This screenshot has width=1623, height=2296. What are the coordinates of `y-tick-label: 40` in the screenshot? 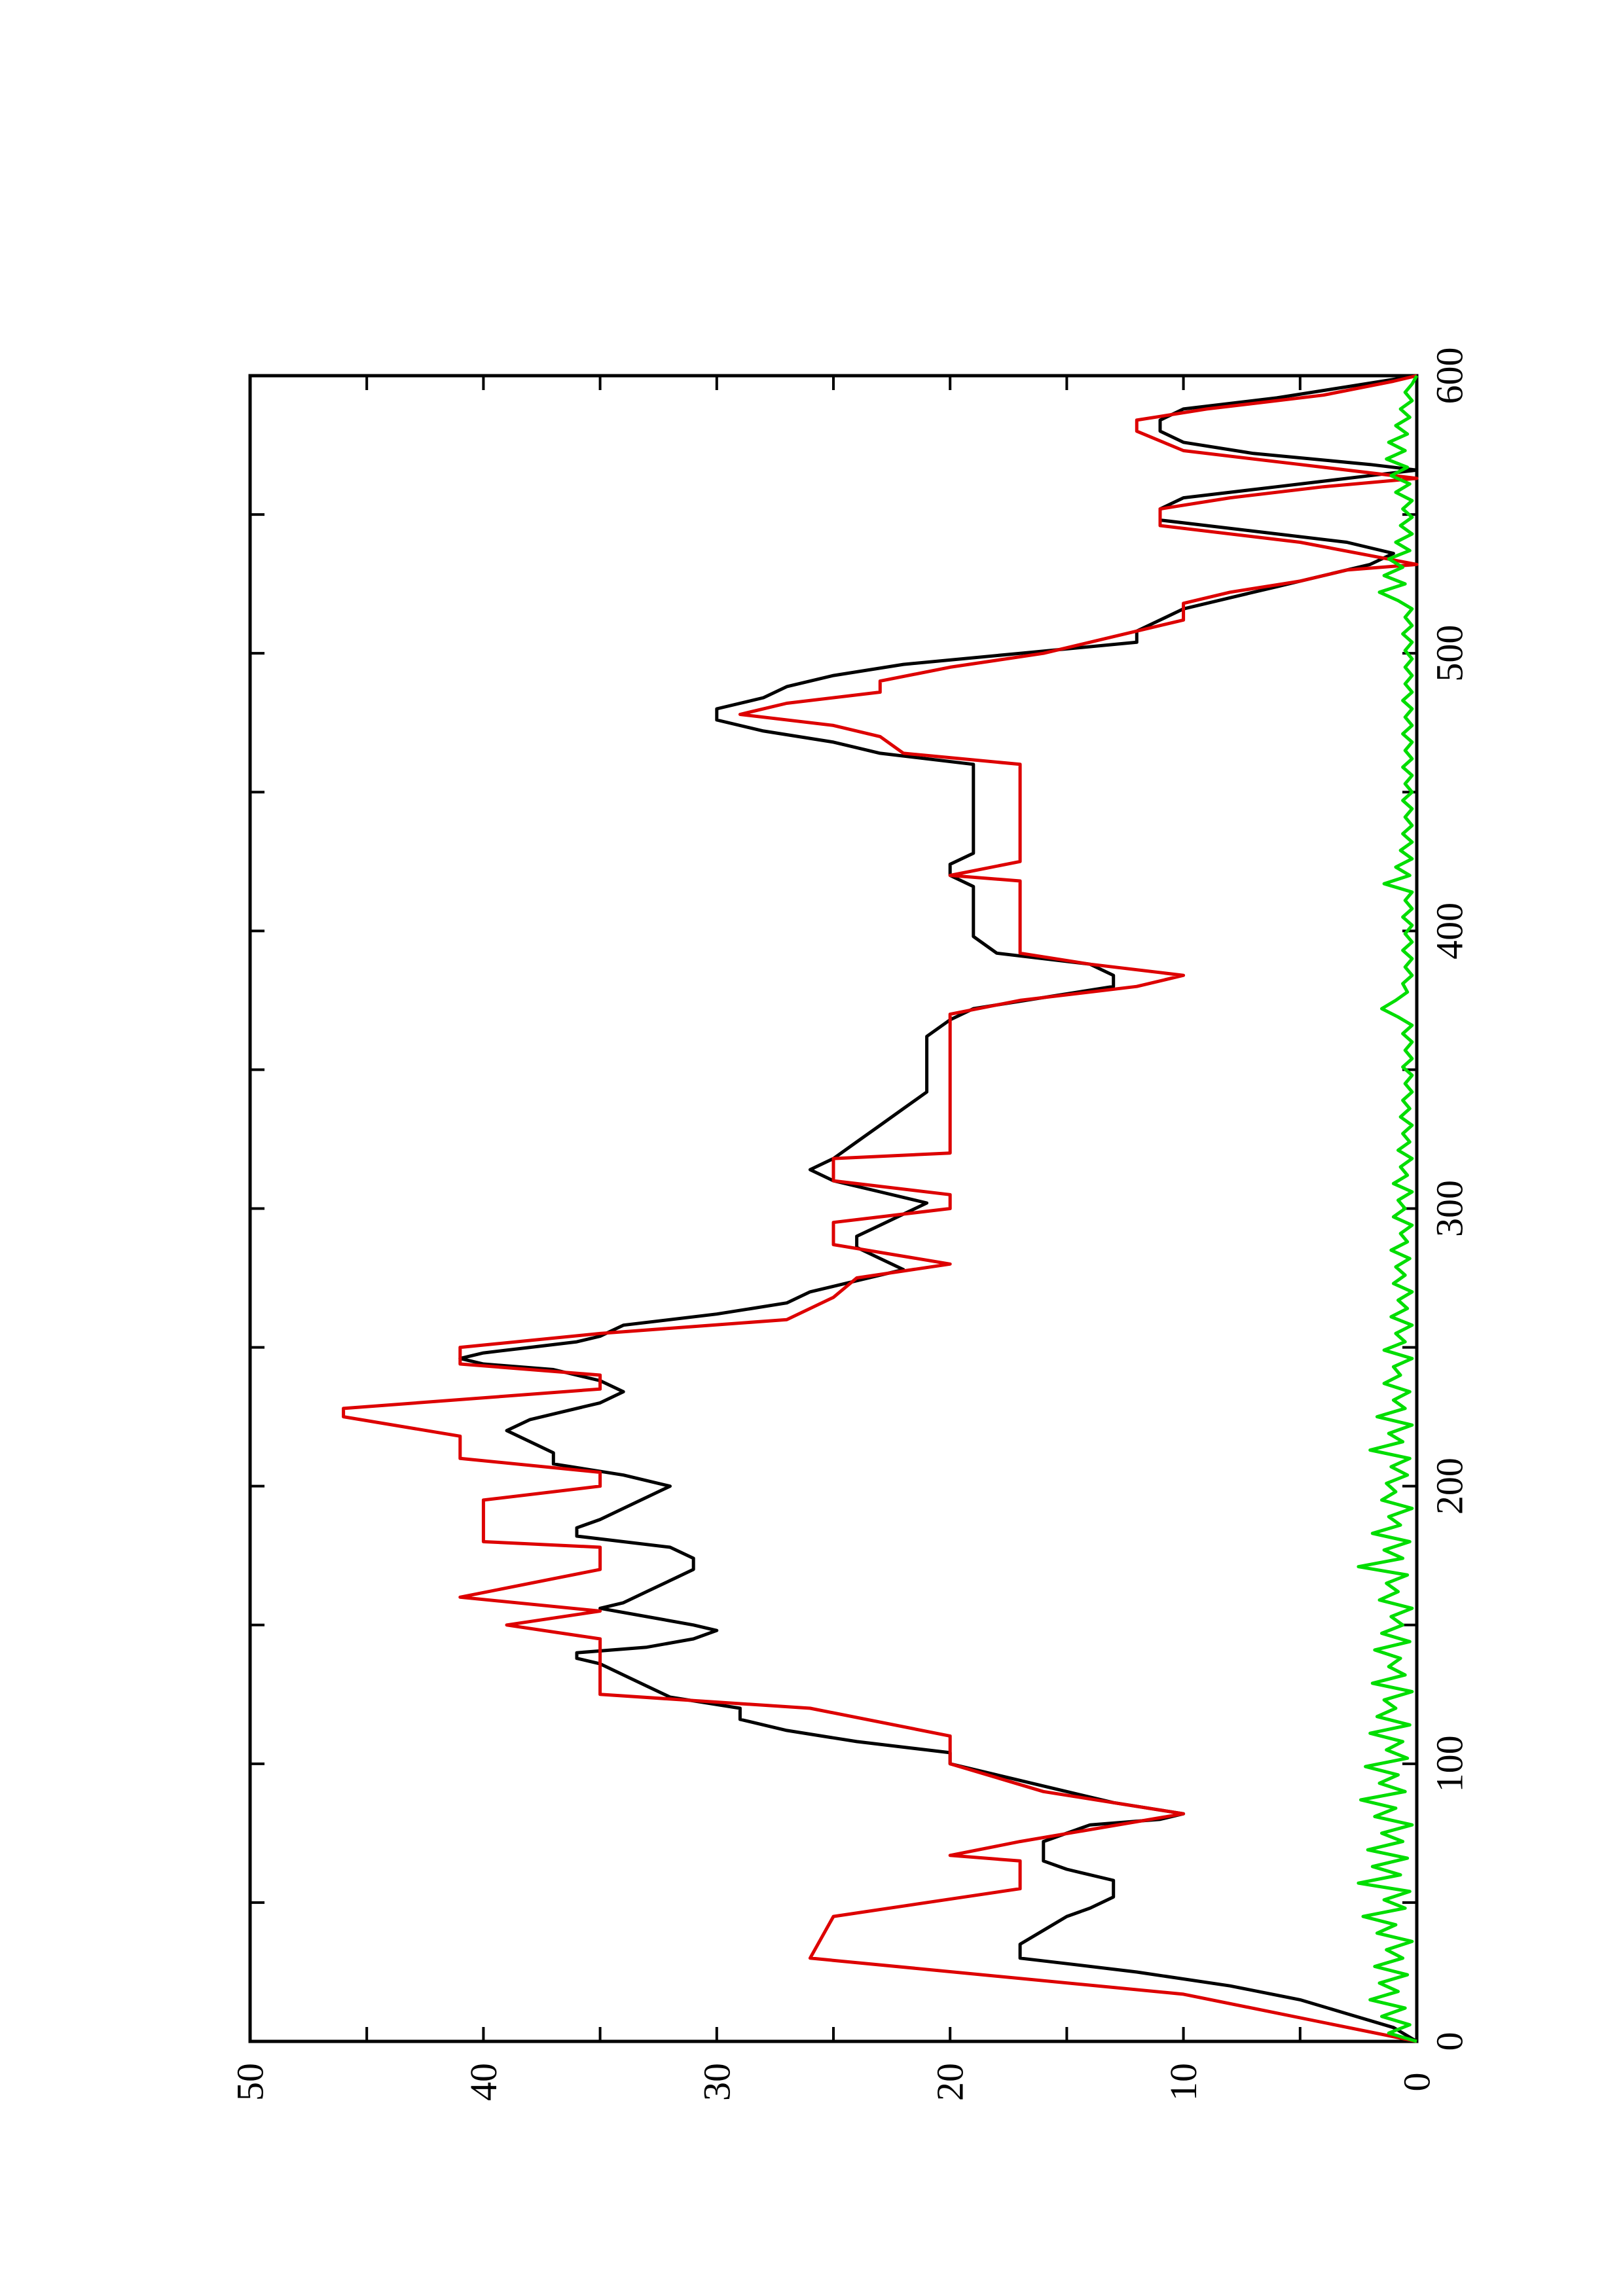 It's located at (483, 2082).